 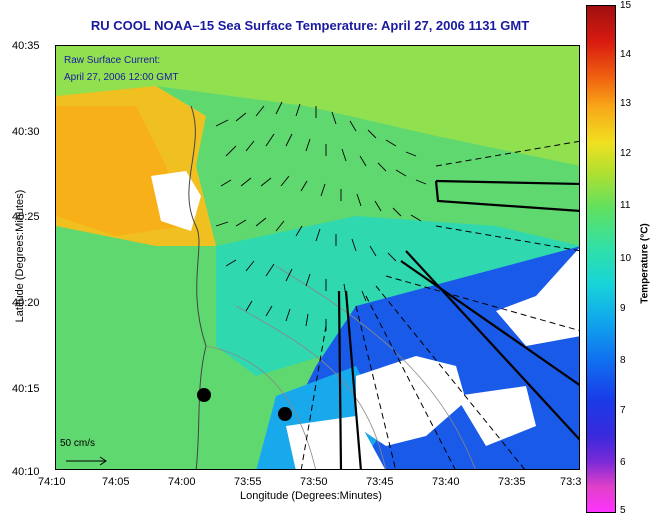 I want to click on y-axis-label: Latitude (Degrees:Minutes), so click(x=20, y=256).